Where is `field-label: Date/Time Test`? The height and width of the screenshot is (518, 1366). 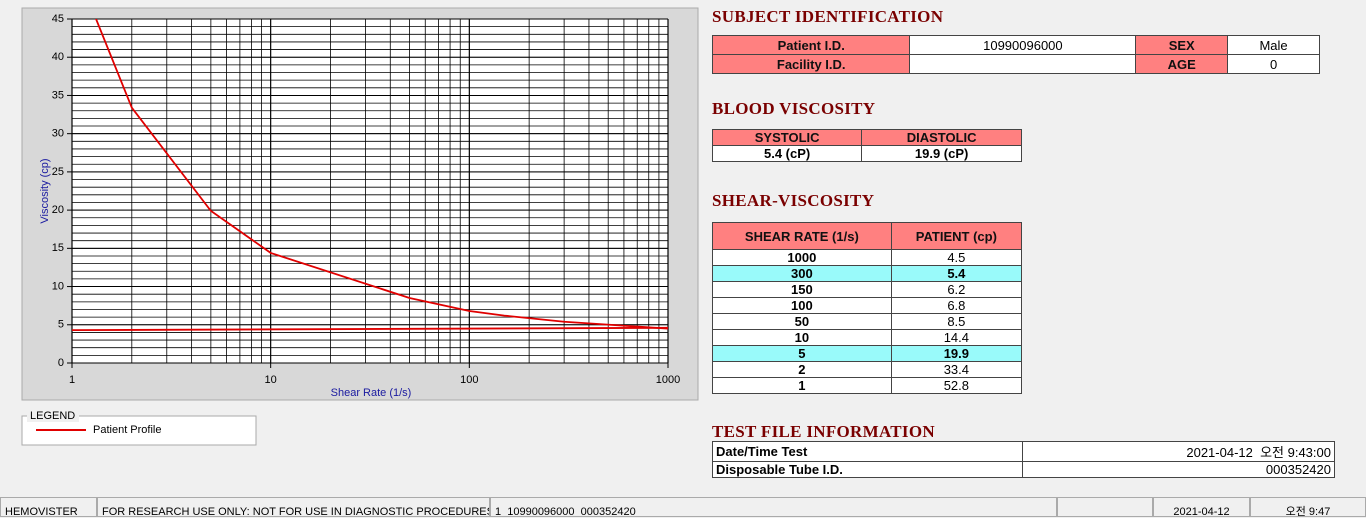
field-label: Date/Time Test is located at coordinates (867, 451).